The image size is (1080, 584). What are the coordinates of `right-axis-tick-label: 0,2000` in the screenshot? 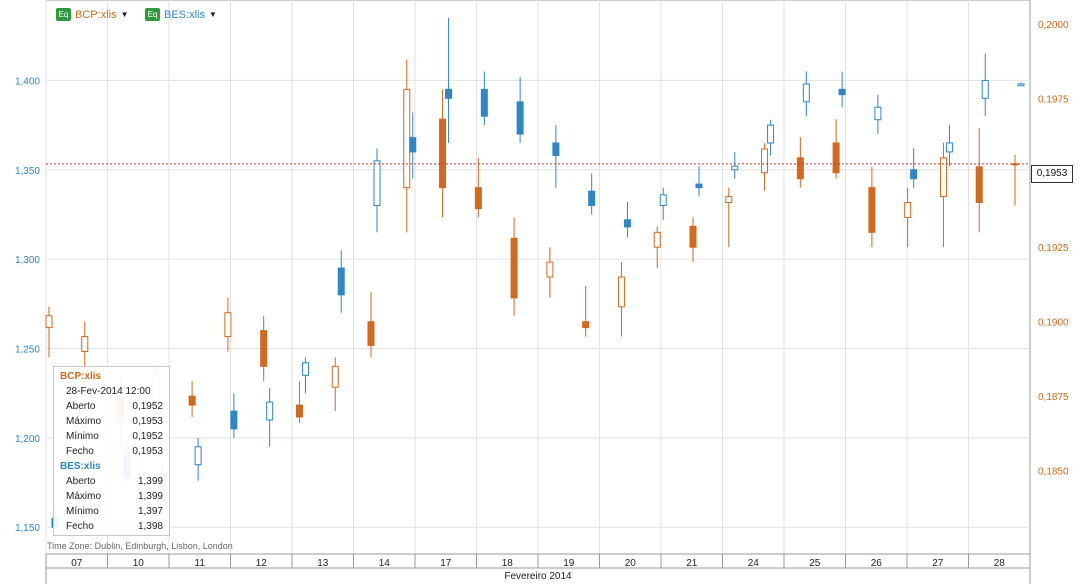 It's located at (1053, 25).